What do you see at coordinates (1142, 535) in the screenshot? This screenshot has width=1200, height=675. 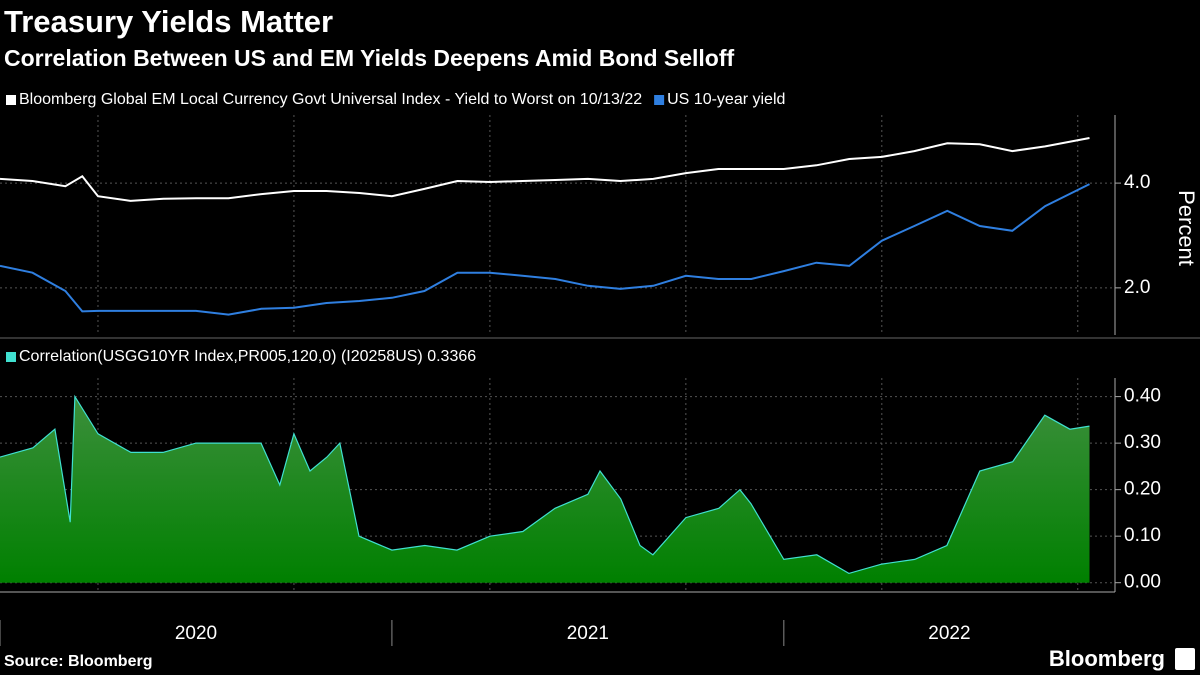 I see `y-tick-label: 0.10` at bounding box center [1142, 535].